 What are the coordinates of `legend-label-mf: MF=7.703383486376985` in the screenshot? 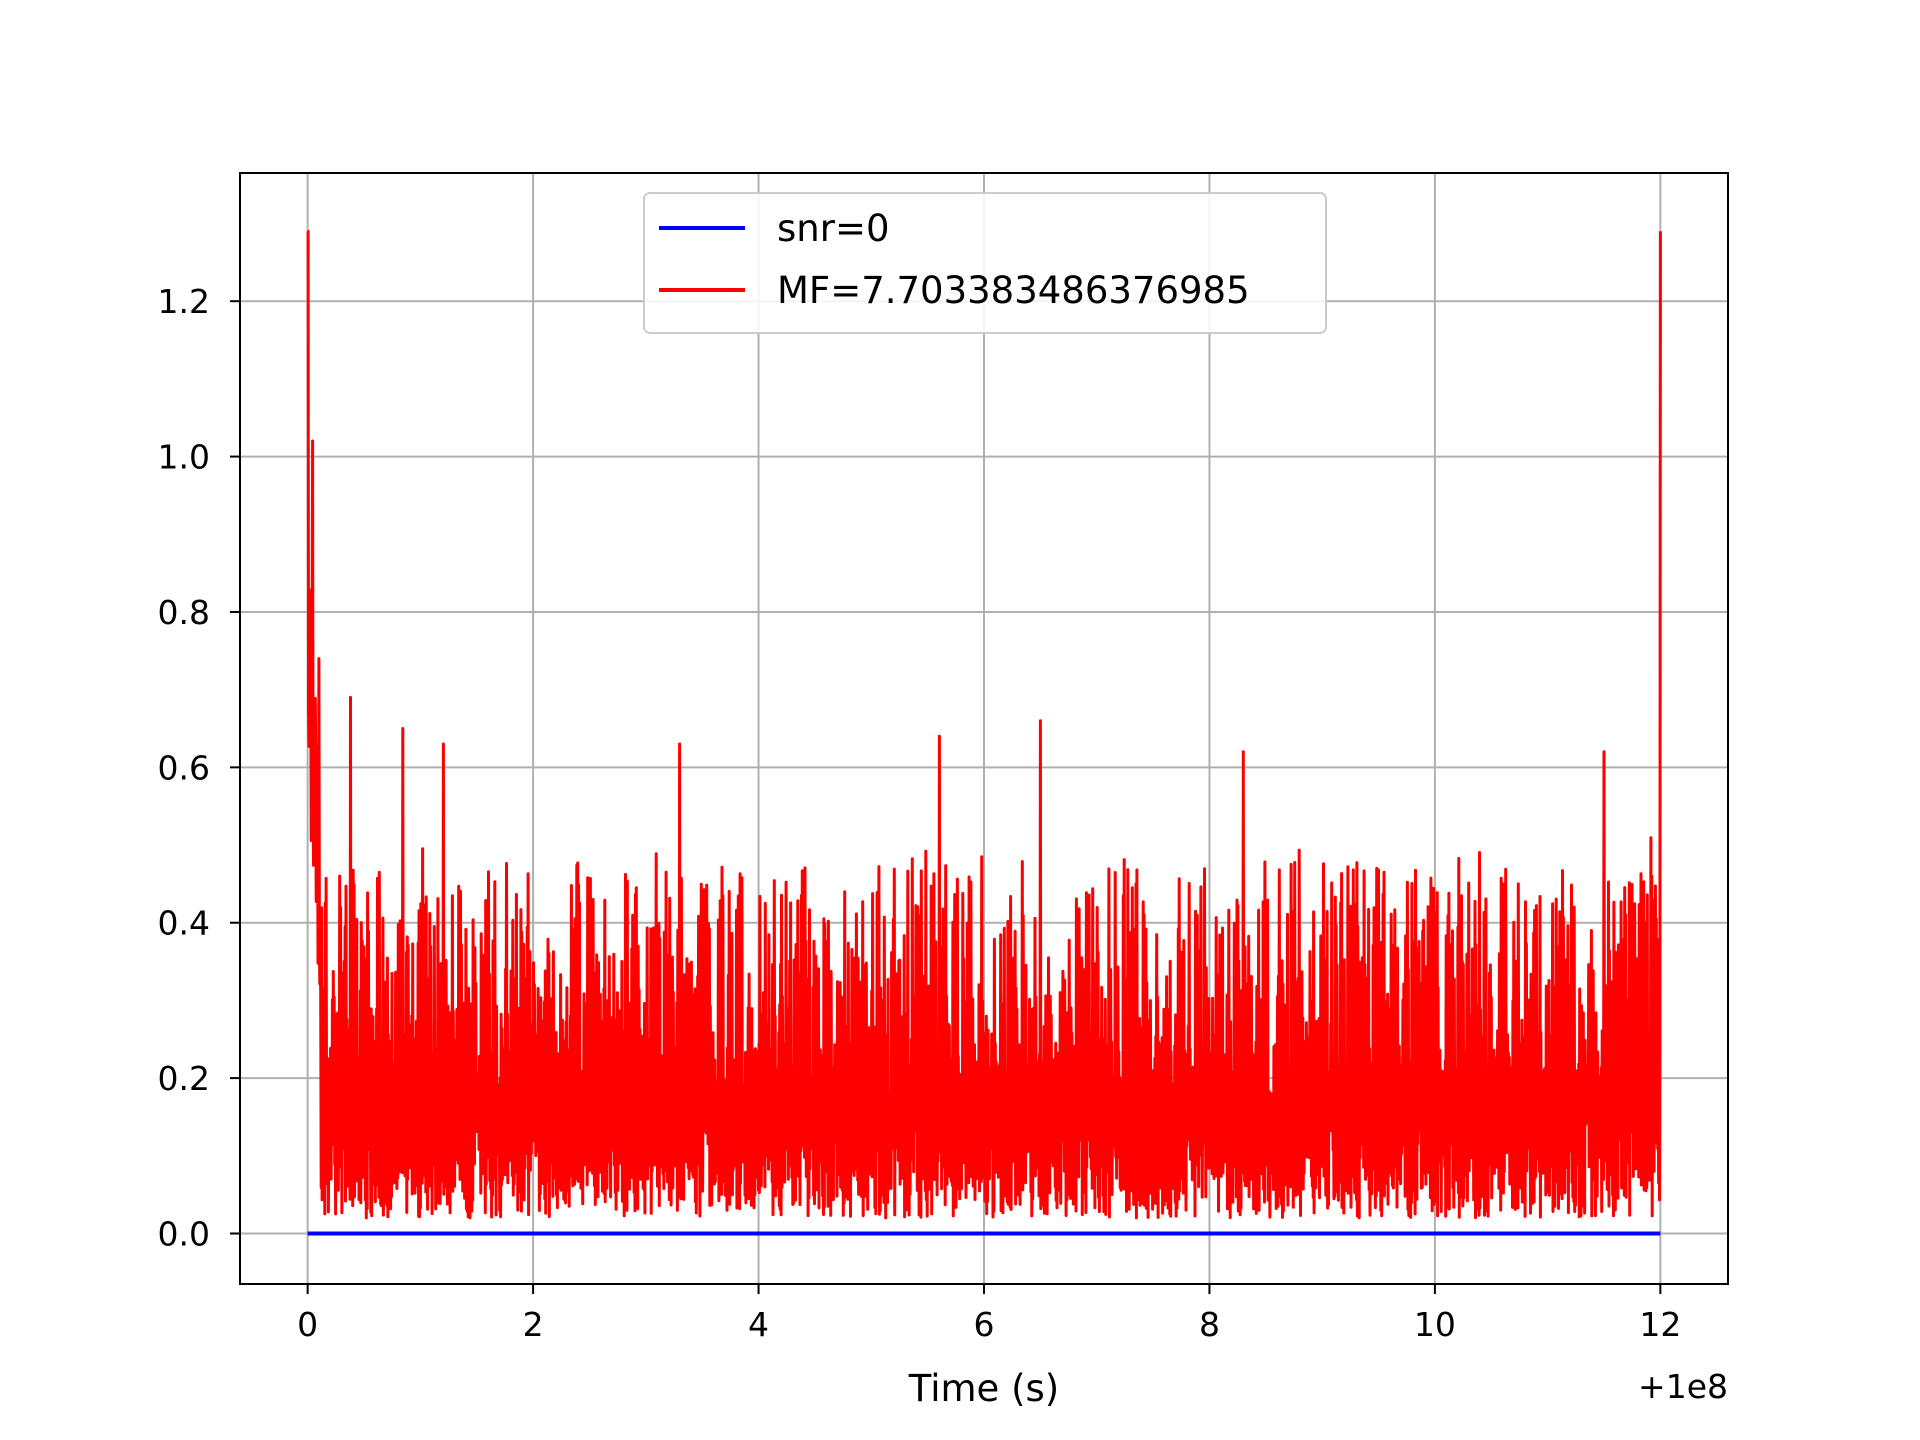 It's located at (1013, 290).